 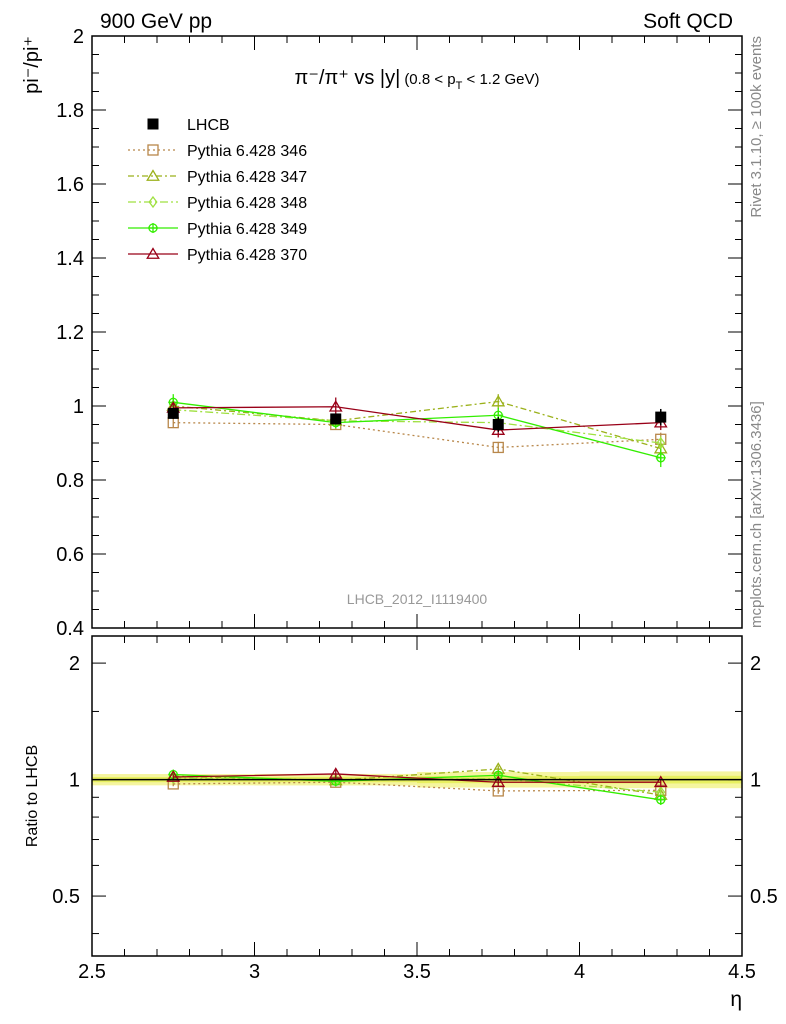 What do you see at coordinates (78, 407) in the screenshot?
I see `y-tick-label: 1` at bounding box center [78, 407].